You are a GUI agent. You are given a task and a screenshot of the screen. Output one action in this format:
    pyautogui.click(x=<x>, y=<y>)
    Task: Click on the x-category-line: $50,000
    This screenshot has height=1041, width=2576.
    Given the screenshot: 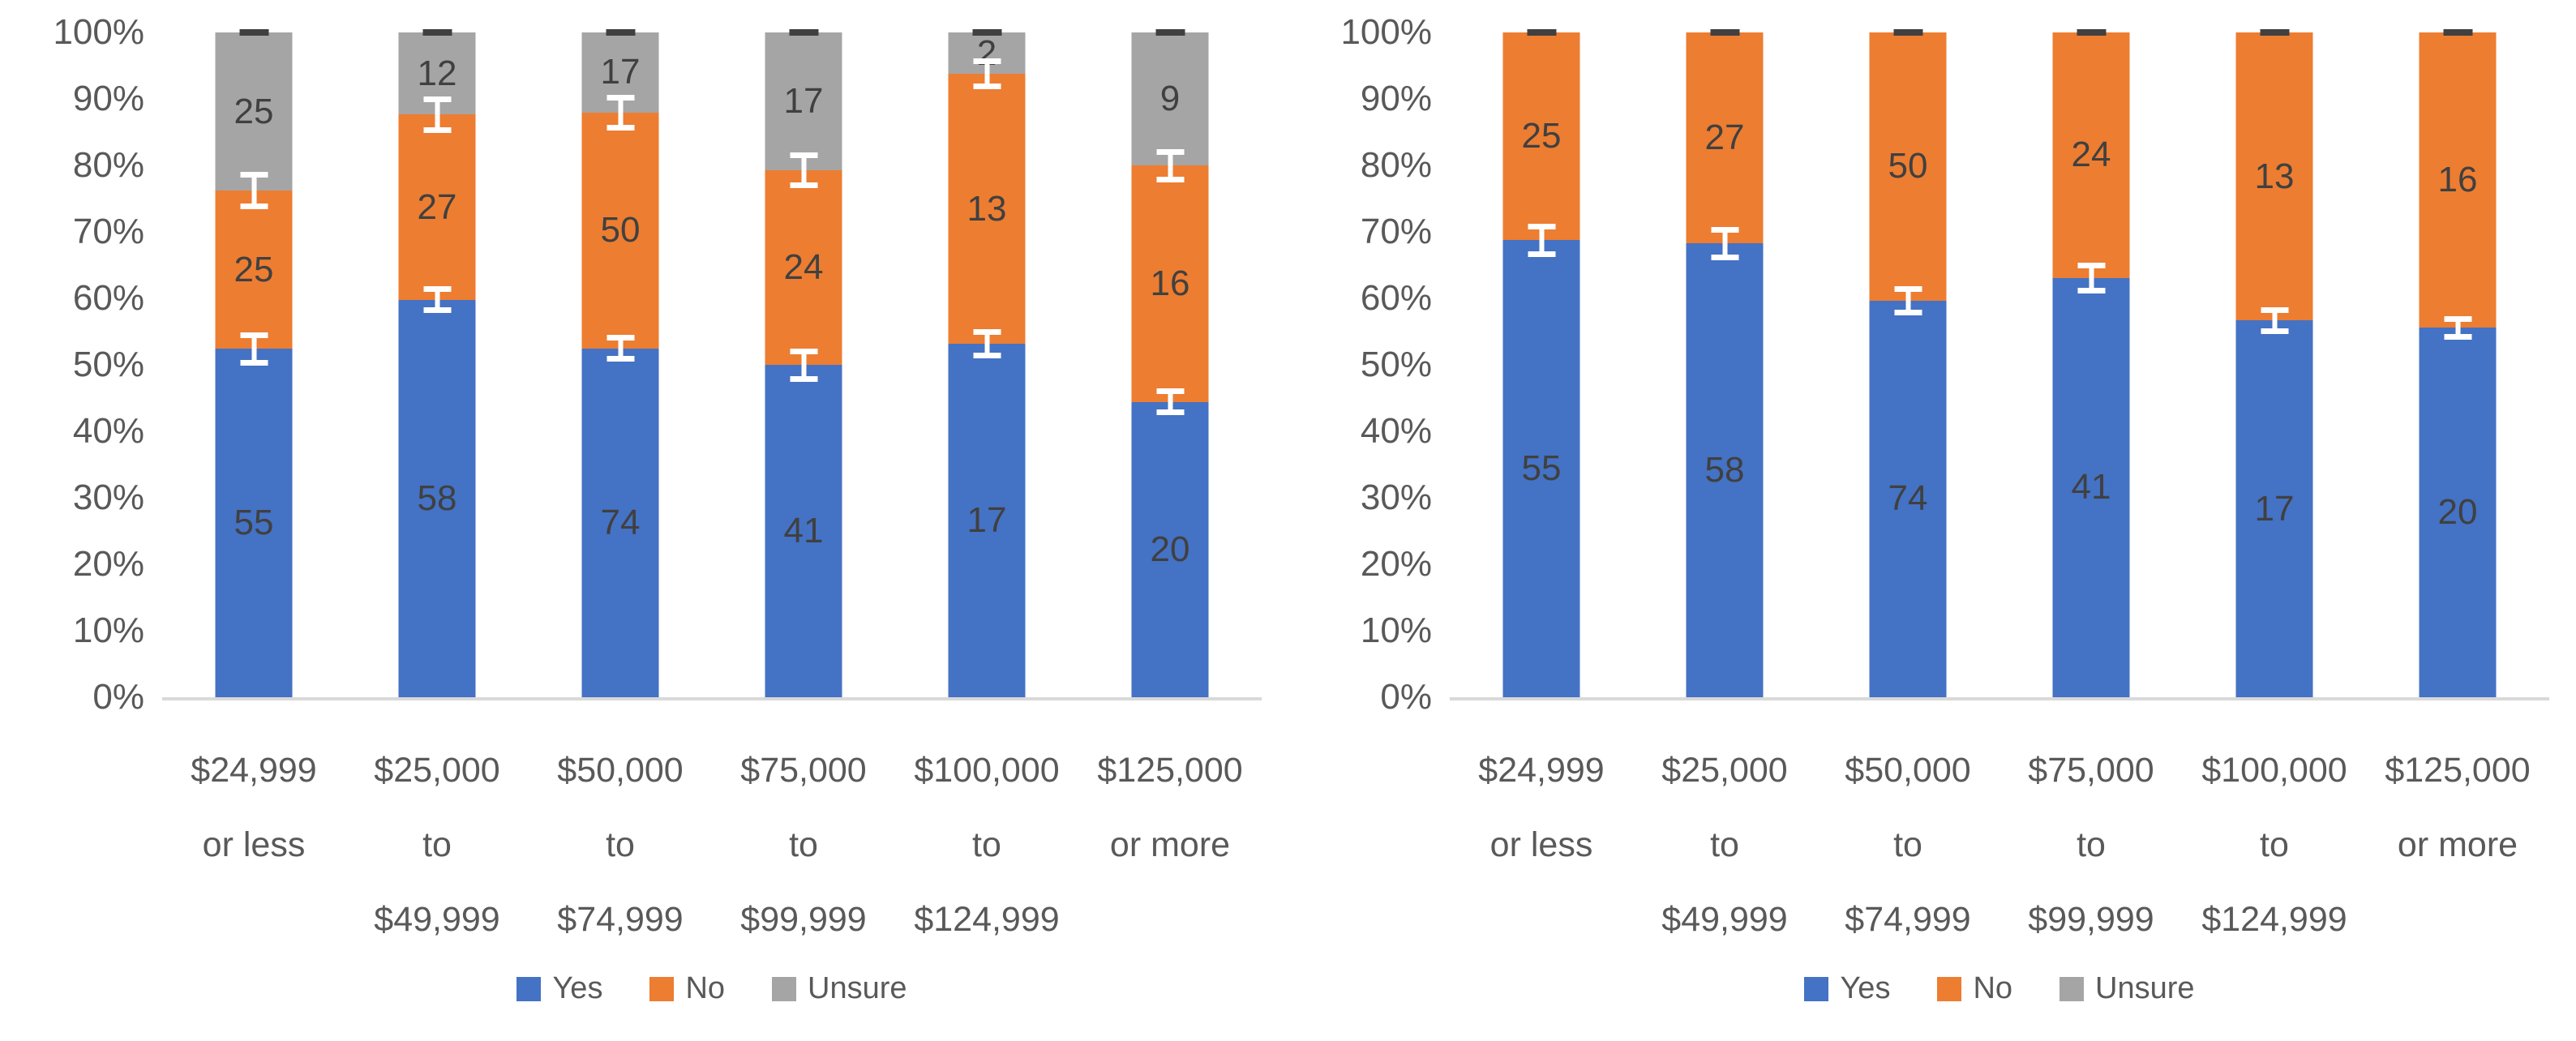 What is the action you would take?
    pyautogui.click(x=620, y=770)
    